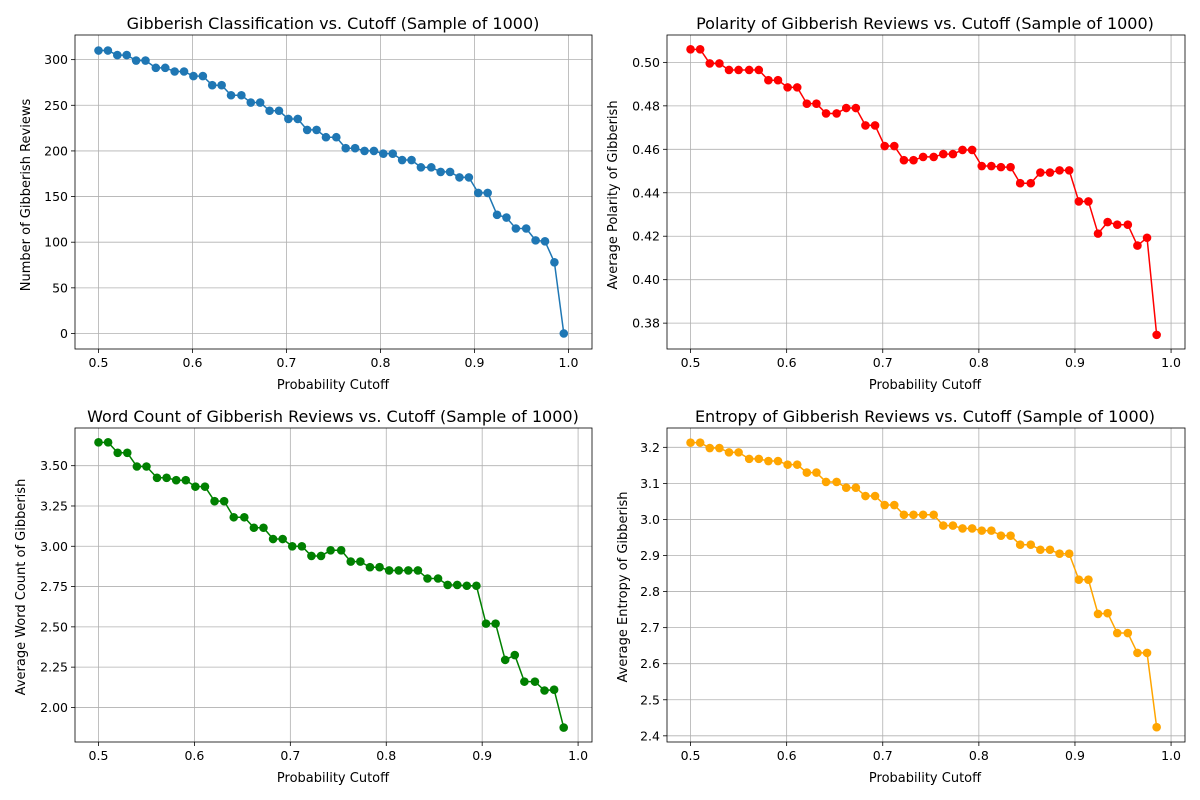 This screenshot has width=1200, height=800. I want to click on y-tick-label: 3.0, so click(650, 519).